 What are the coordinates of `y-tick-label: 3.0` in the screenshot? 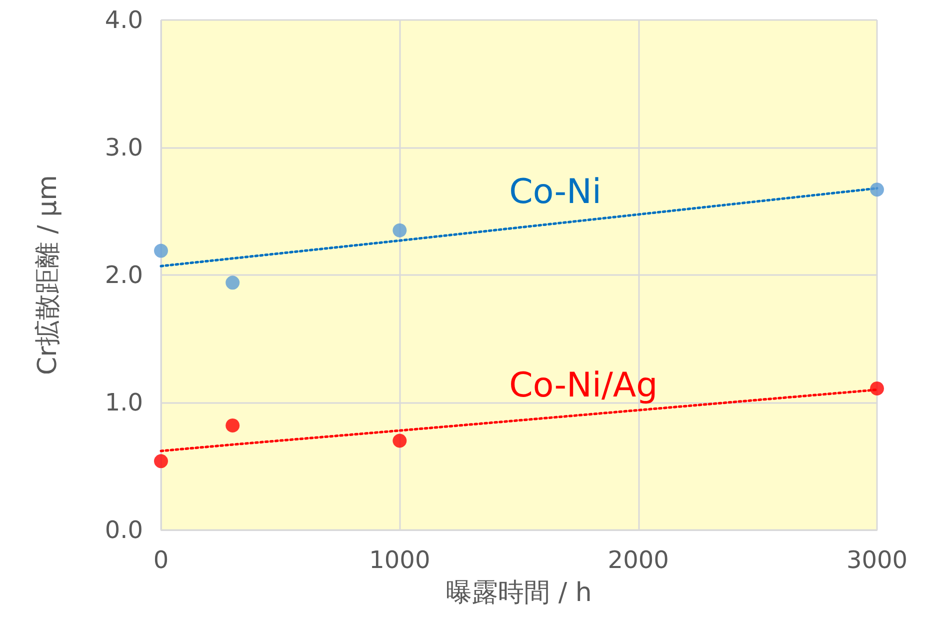 It's located at (123, 148).